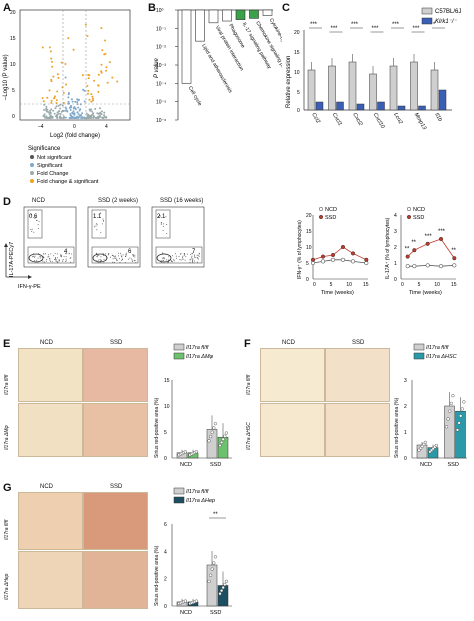 This screenshot has height=621, width=474. Describe the element at coordinates (200, 357) in the screenshot. I see `fib-legend-ko: Il17ra ΔMφ` at that location.